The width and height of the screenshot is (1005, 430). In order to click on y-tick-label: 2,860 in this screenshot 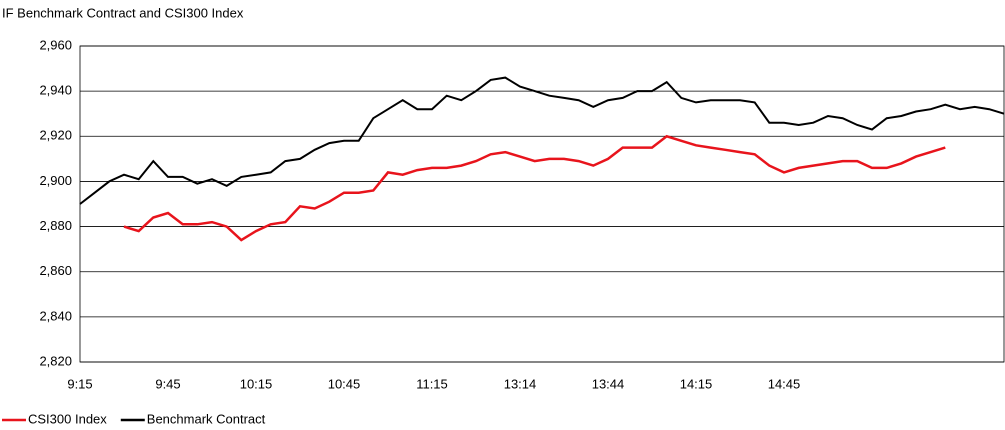, I will do `click(55, 270)`.